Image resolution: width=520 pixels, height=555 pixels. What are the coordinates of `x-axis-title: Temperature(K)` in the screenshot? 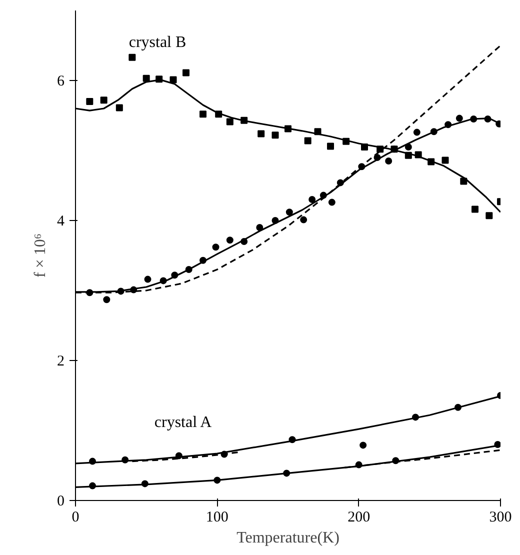 It's located at (288, 538).